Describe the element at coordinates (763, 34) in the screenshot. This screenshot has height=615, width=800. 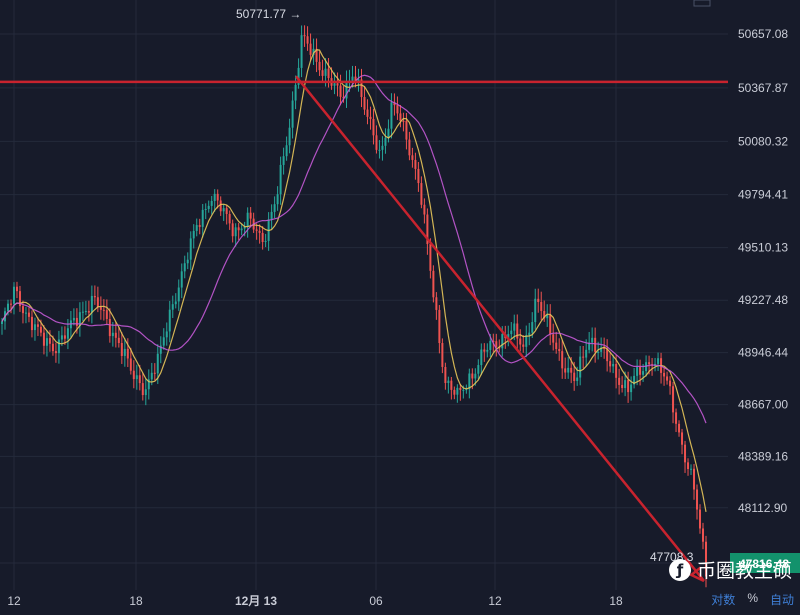
I see `y-tick-label: 50657.08` at that location.